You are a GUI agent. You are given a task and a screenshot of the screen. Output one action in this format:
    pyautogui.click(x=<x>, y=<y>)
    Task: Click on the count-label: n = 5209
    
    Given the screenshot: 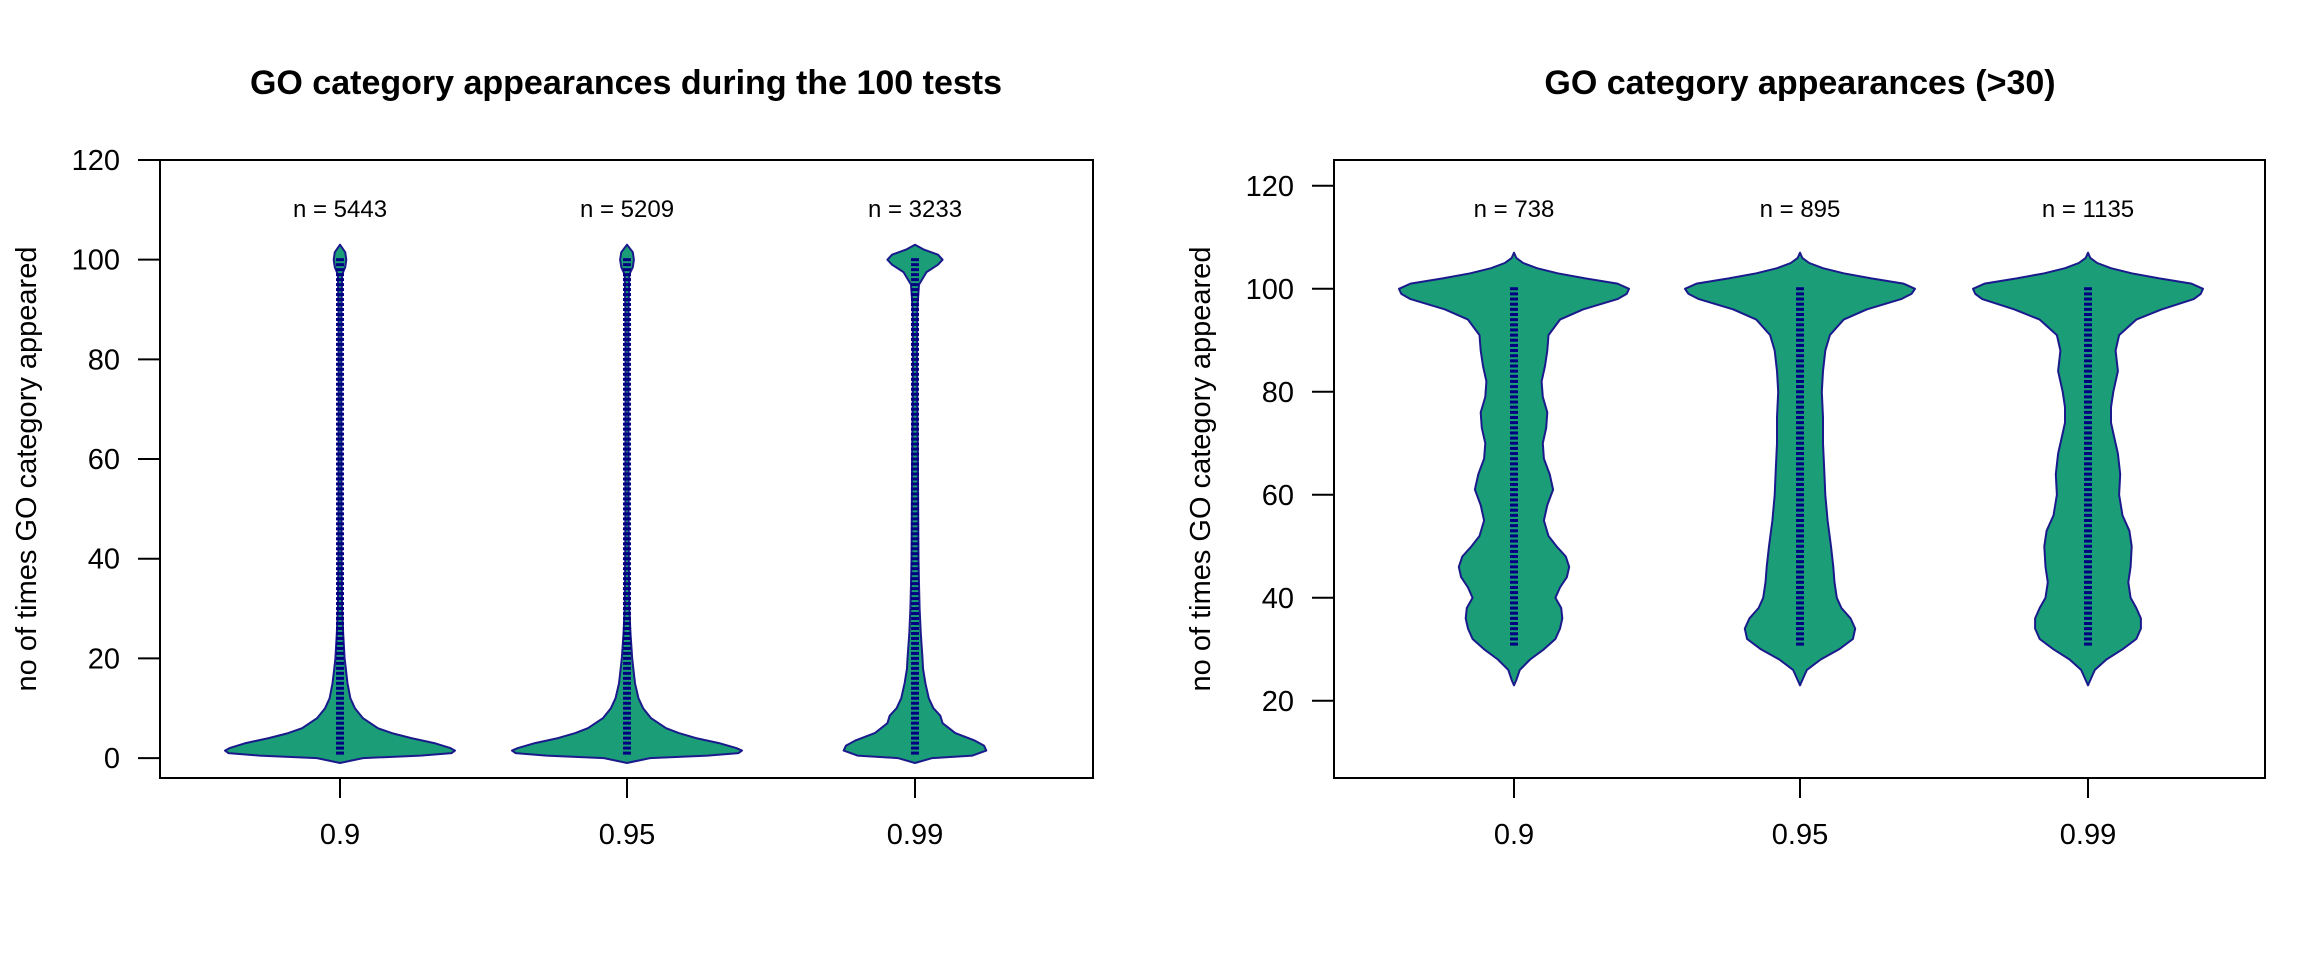 What is the action you would take?
    pyautogui.click(x=627, y=209)
    